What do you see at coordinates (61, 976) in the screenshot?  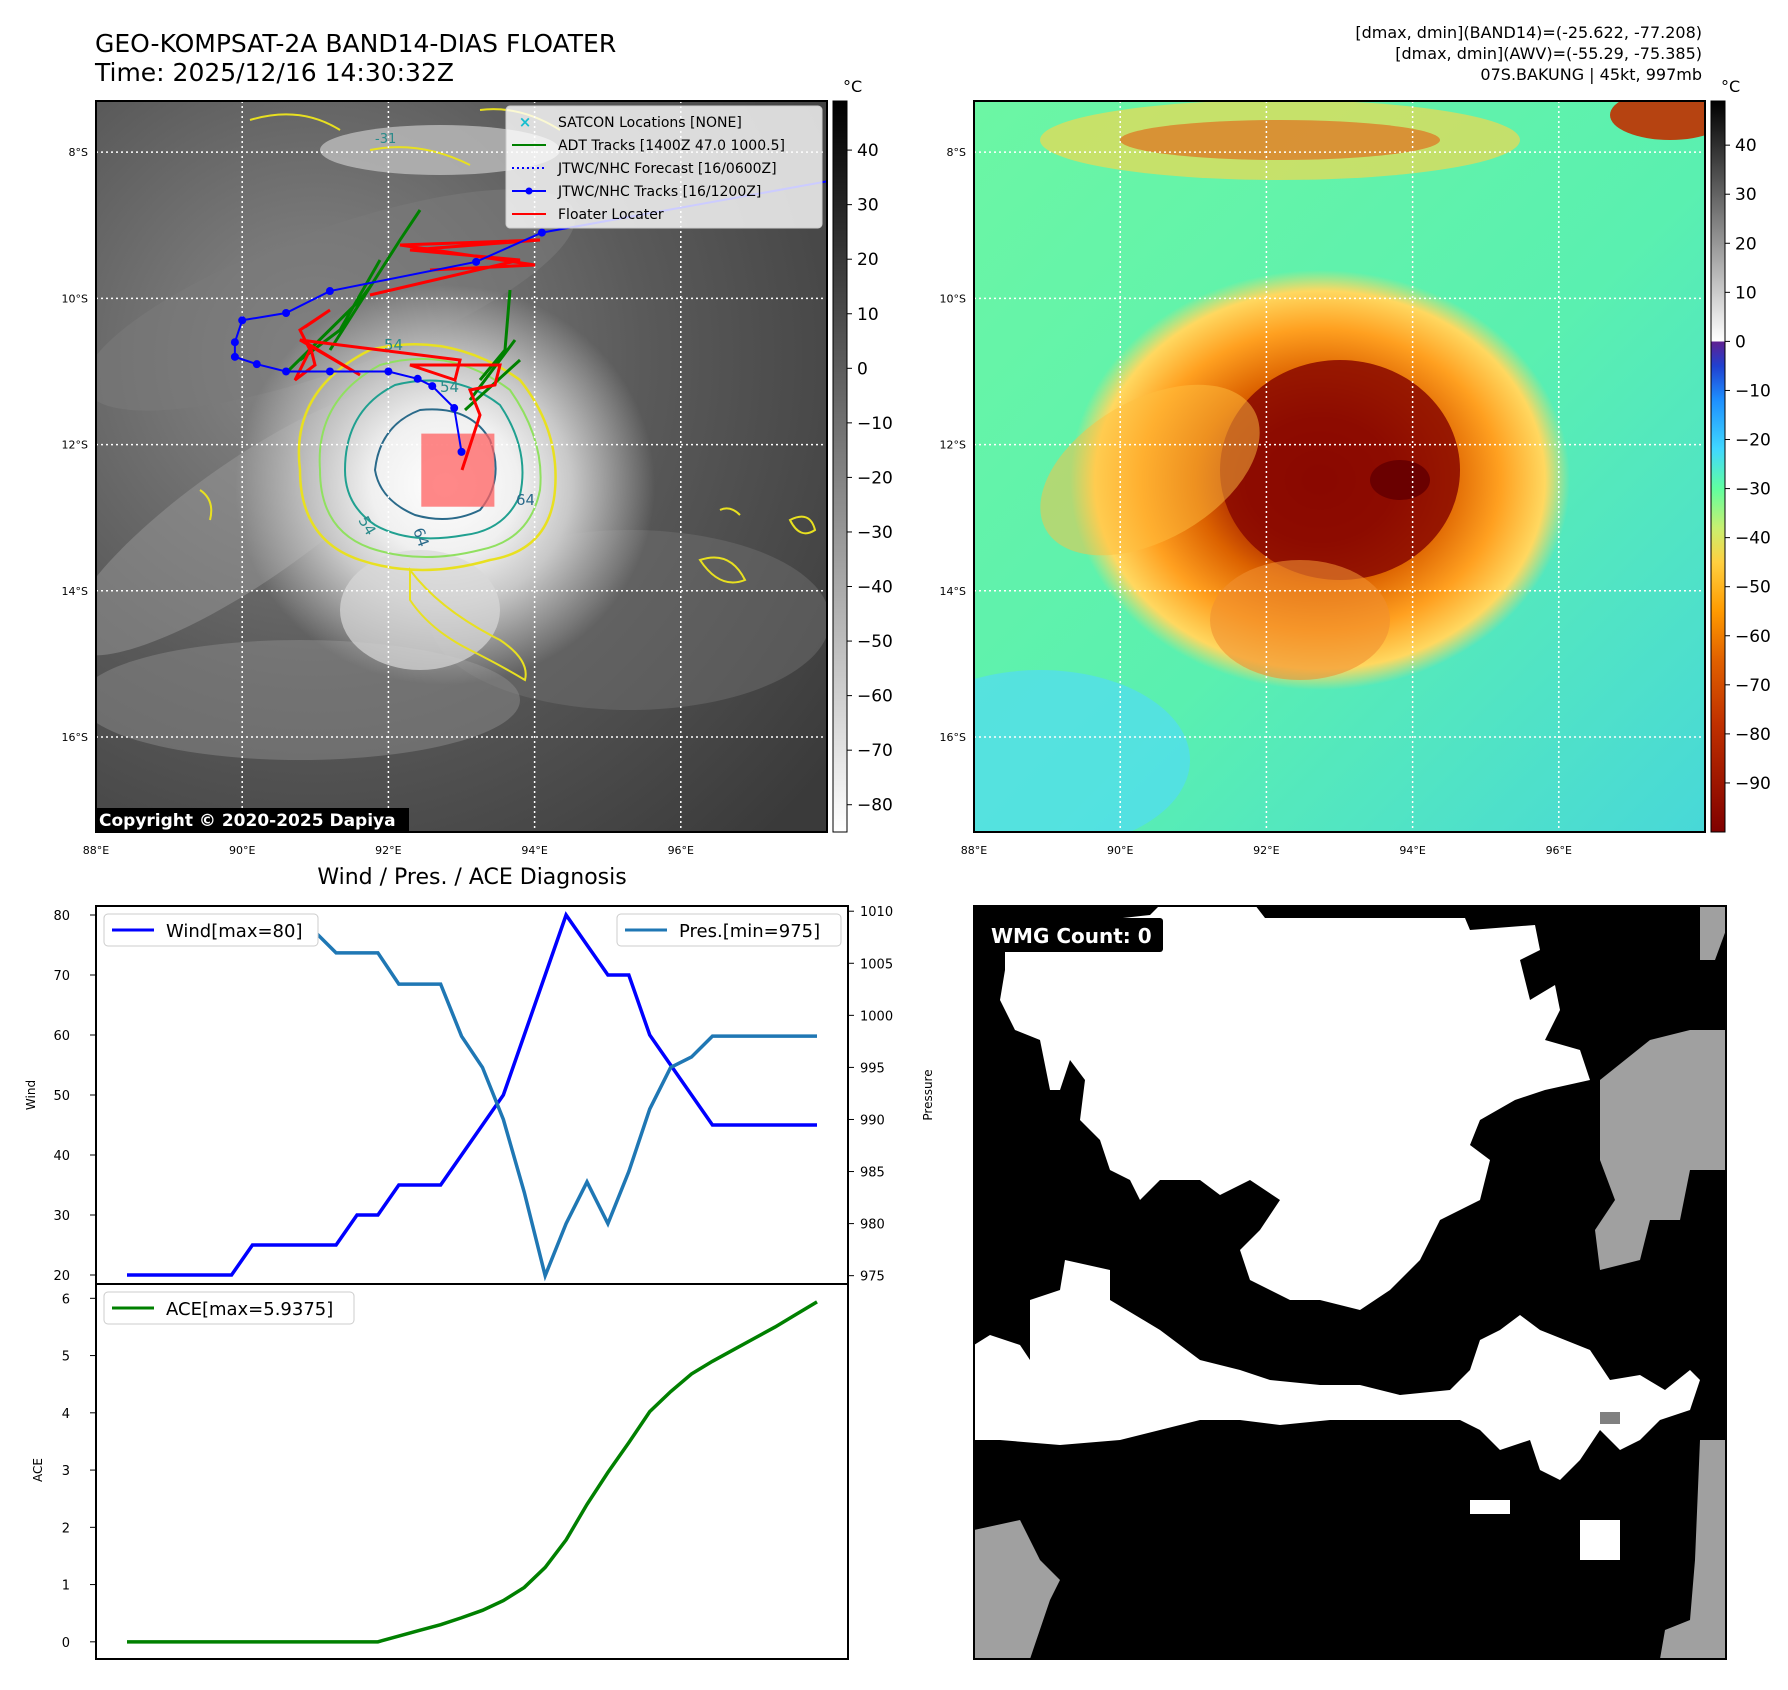 I see `wind-tick-label: 70` at bounding box center [61, 976].